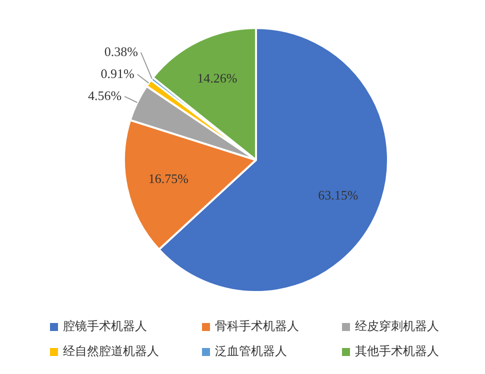 Image resolution: width=485 pixels, height=374 pixels. I want to click on data-label: 4.56%, so click(105, 95).